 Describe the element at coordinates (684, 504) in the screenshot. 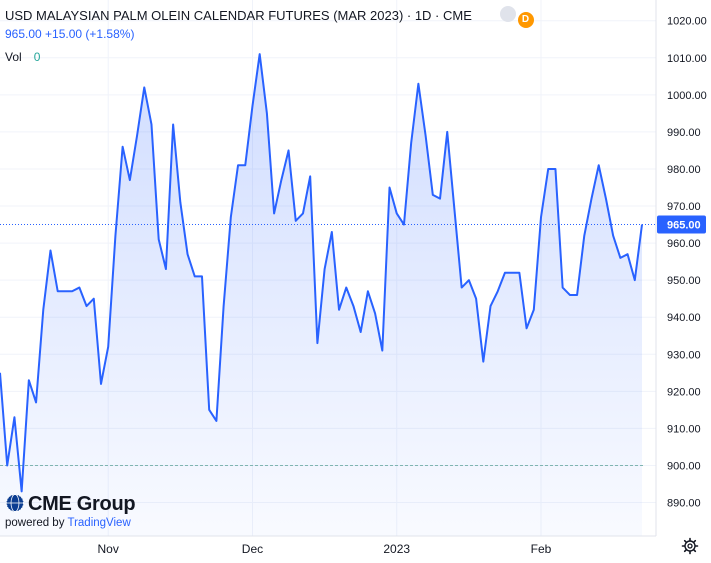

I see `y-tick-label: 890.00` at that location.